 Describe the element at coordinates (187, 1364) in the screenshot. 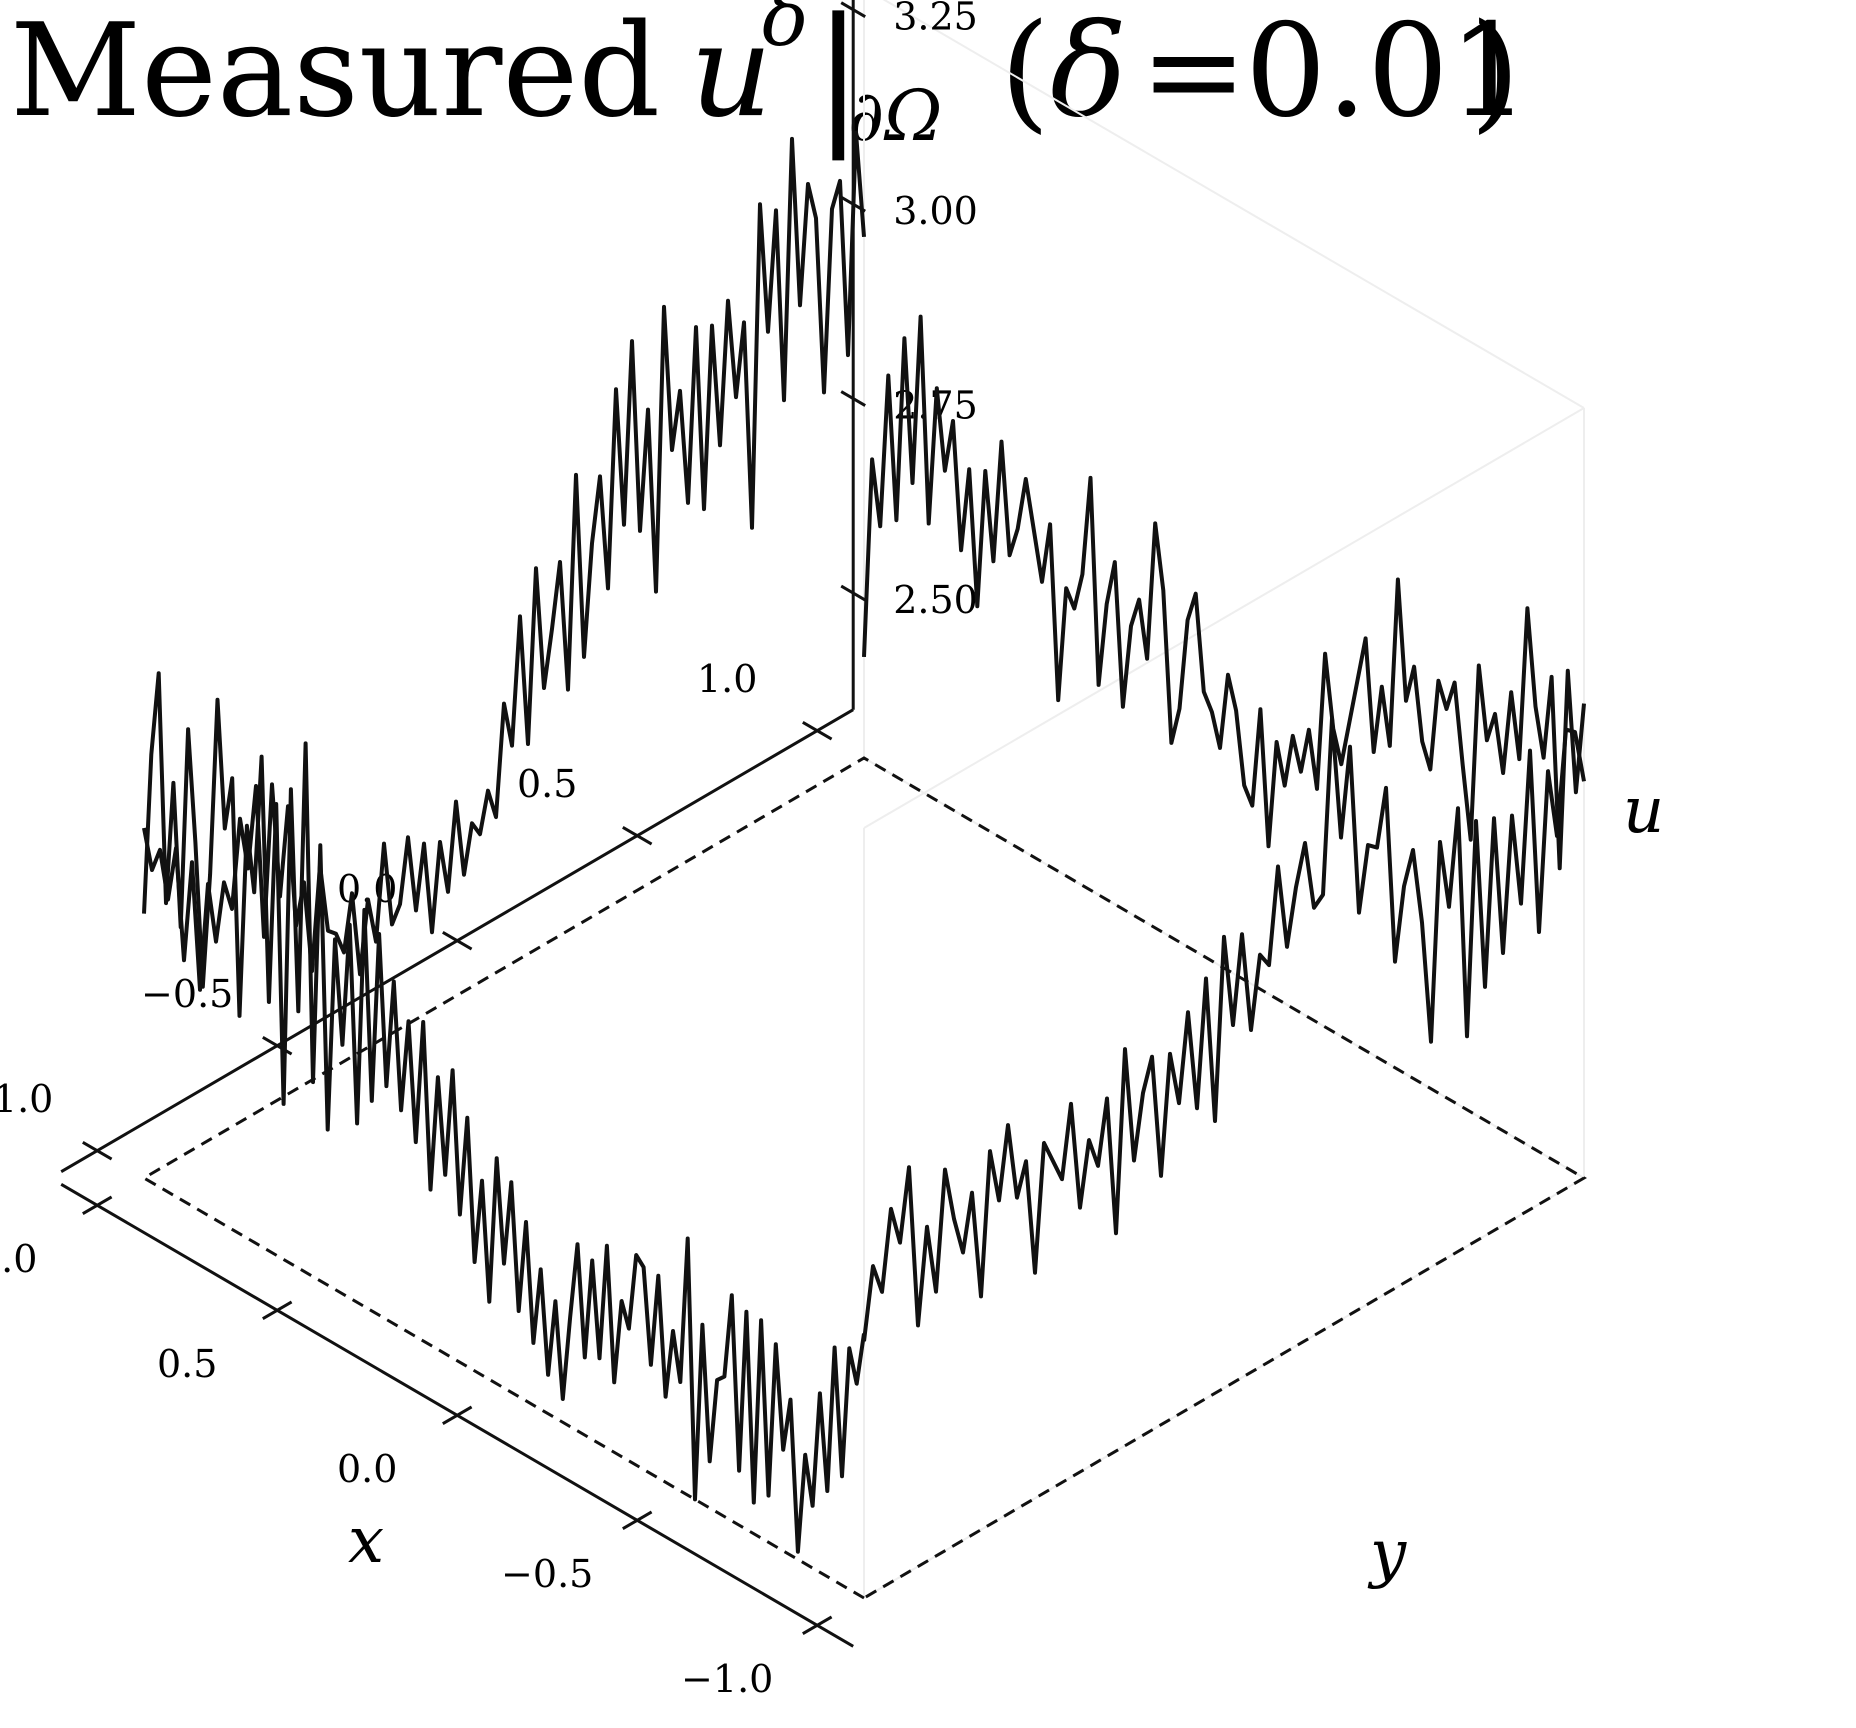

I see `x-tick-label-3: 0.5` at that location.